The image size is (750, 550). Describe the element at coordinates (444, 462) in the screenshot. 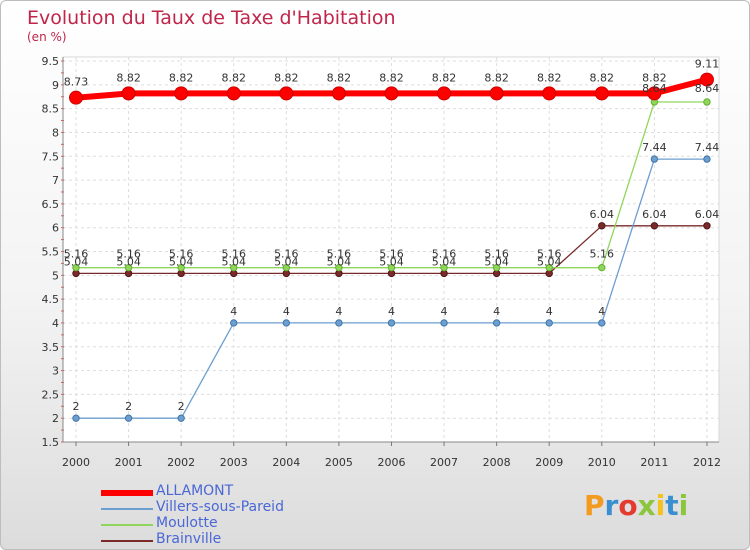

I see `x-tick-label: 2007` at that location.